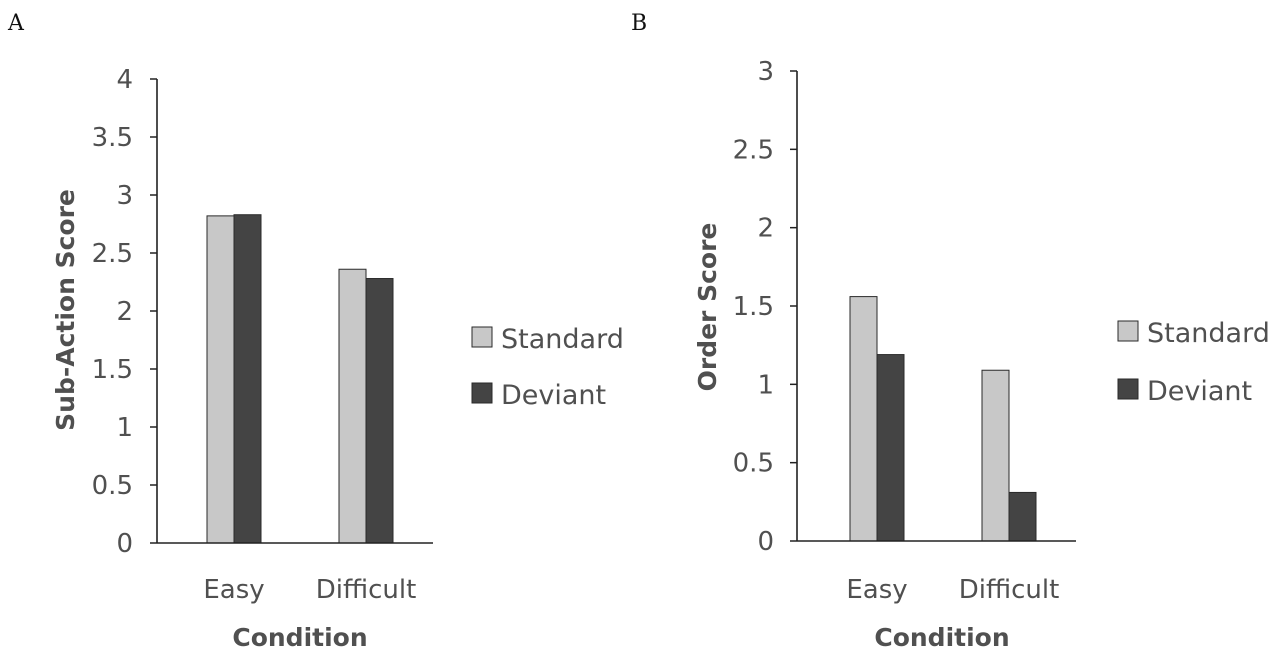 The image size is (1283, 652). I want to click on panel-a-bar-deviant-difficult, so click(379, 411).